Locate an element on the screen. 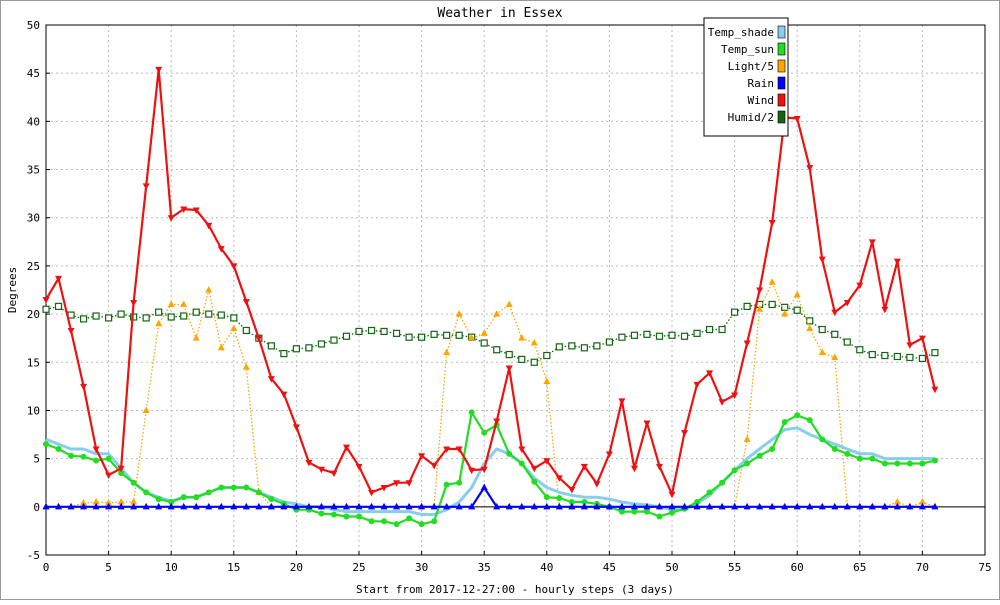  y-tick-label: -5 is located at coordinates (33, 555).